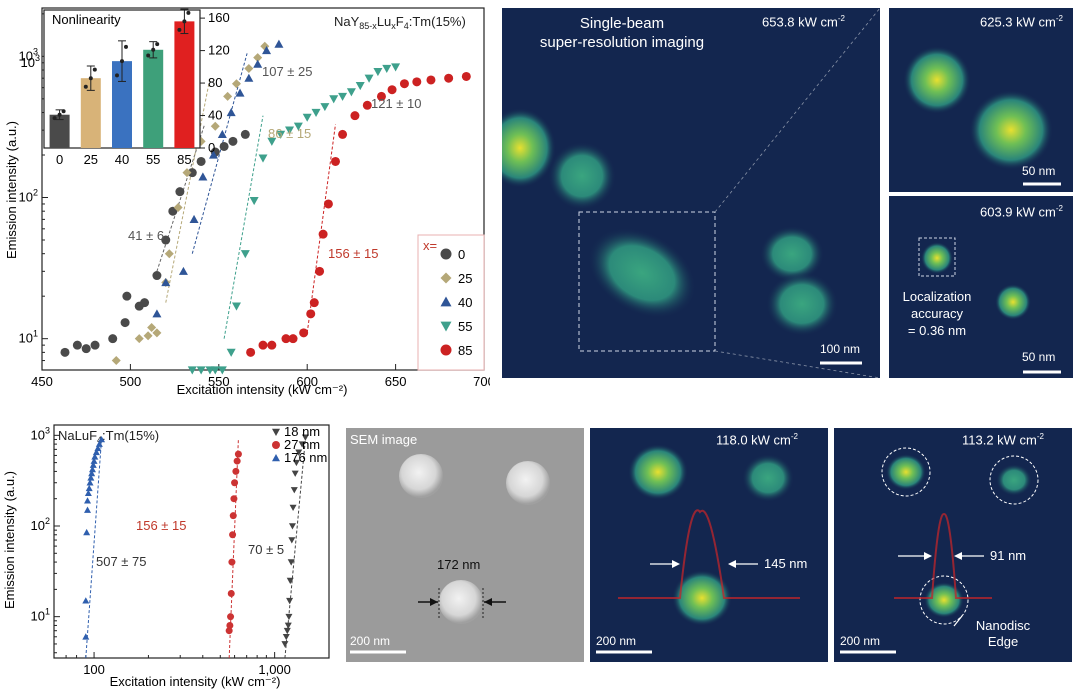  I want to click on fit-annotation: 41 ± 6, so click(146, 235).